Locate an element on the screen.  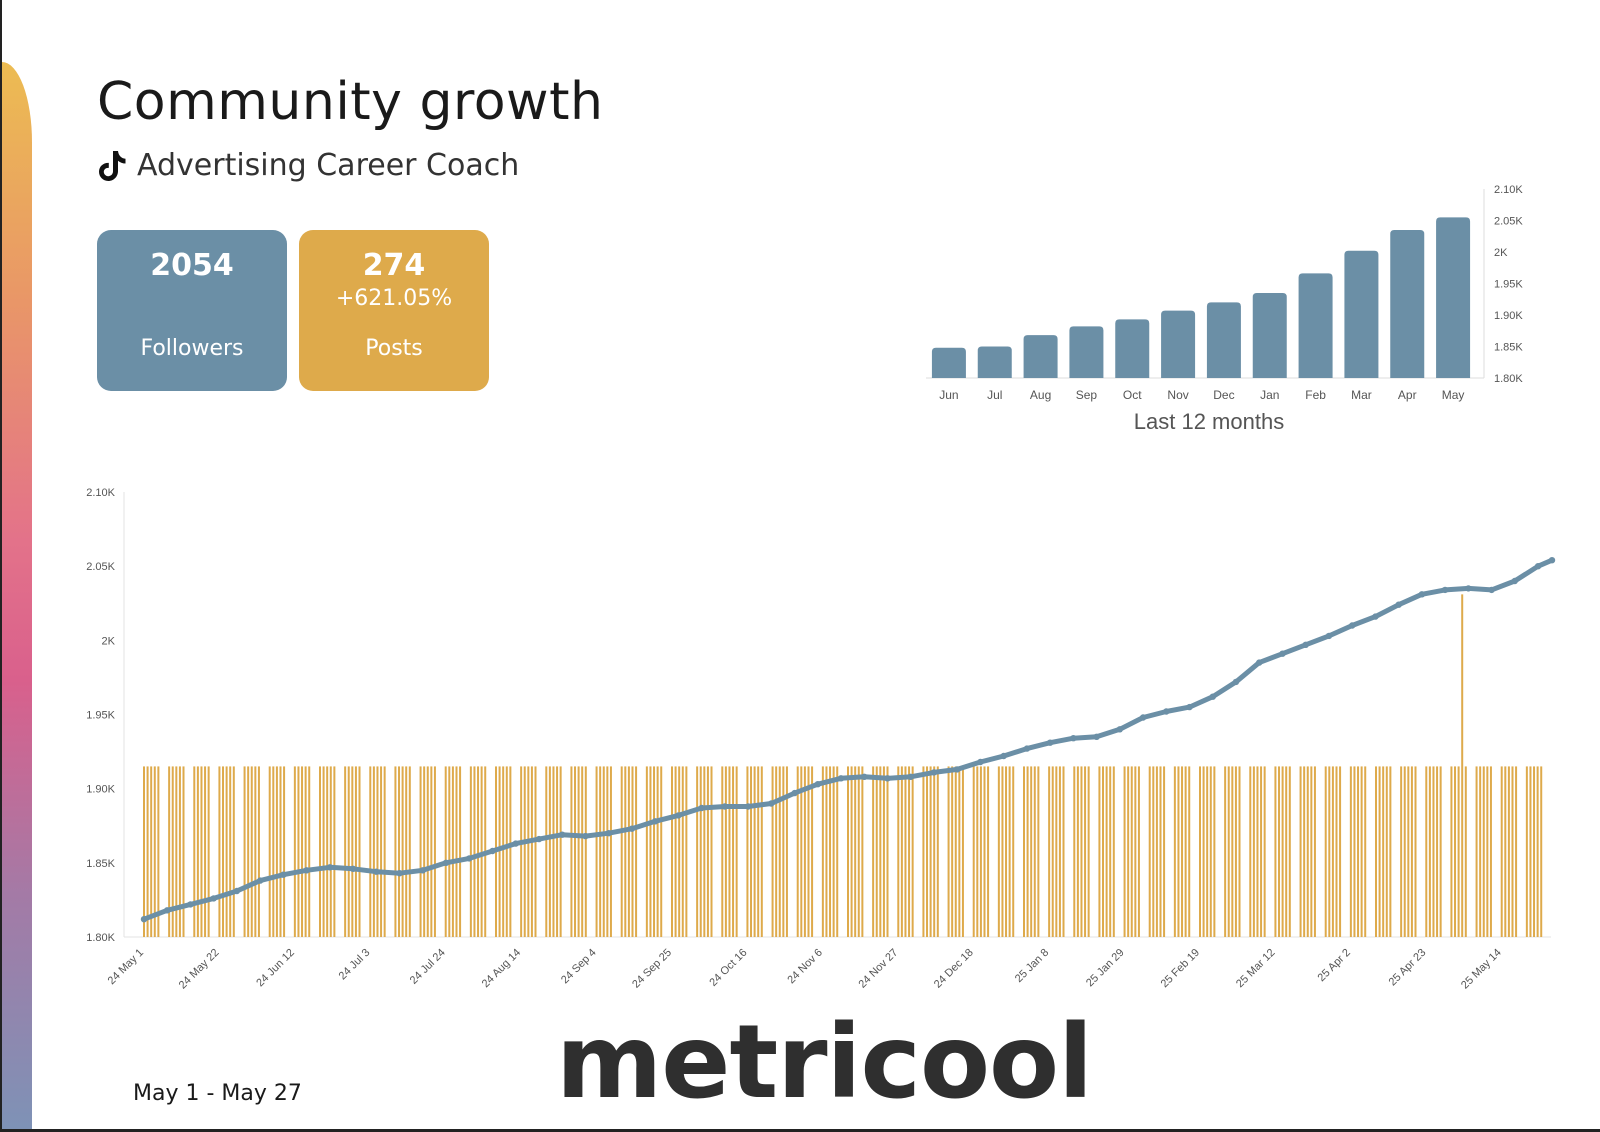
left-border is located at coordinates (1, 566).